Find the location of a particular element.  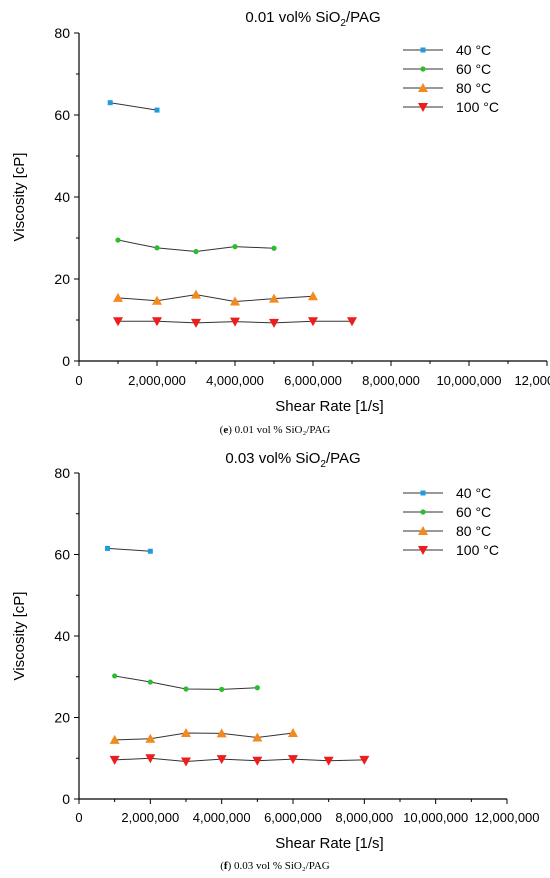

x-tick-label: 0 is located at coordinates (78, 380).